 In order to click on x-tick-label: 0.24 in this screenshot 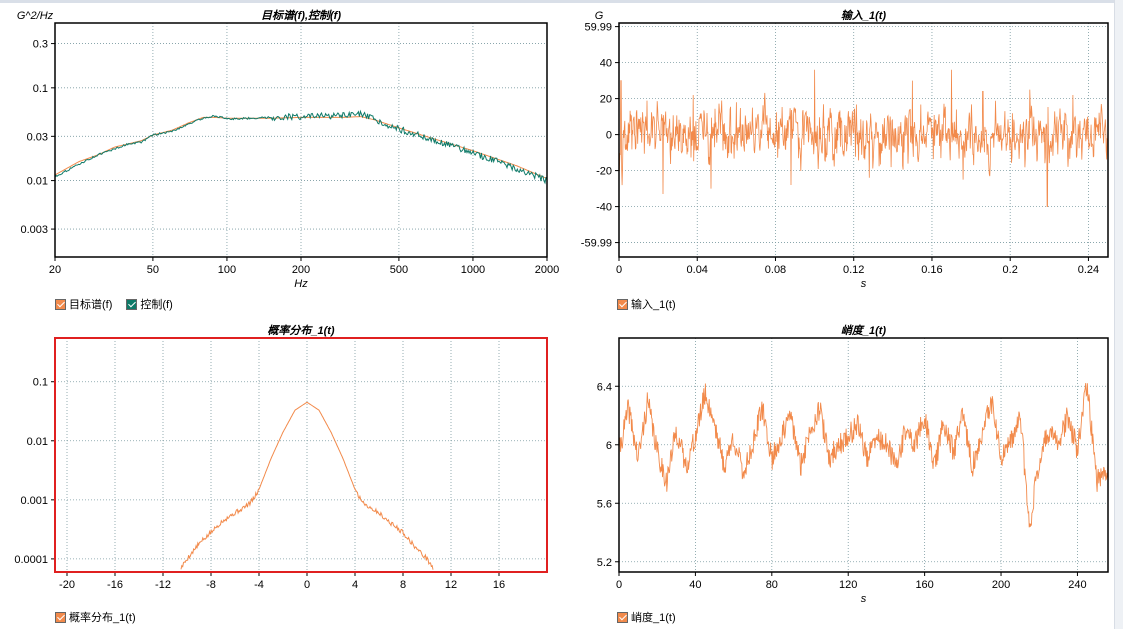, I will do `click(1088, 270)`.